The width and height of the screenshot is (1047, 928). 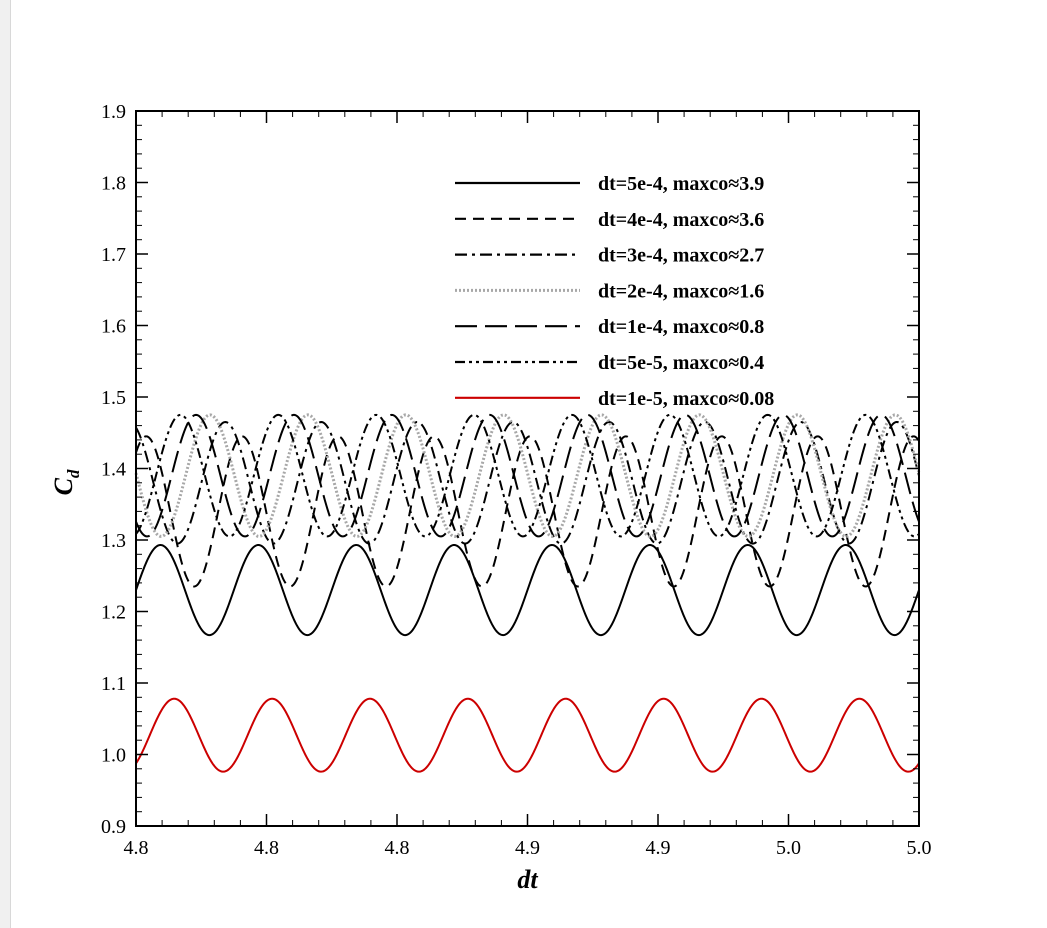 I want to click on y-tick-label: 1.2, so click(x=113, y=613).